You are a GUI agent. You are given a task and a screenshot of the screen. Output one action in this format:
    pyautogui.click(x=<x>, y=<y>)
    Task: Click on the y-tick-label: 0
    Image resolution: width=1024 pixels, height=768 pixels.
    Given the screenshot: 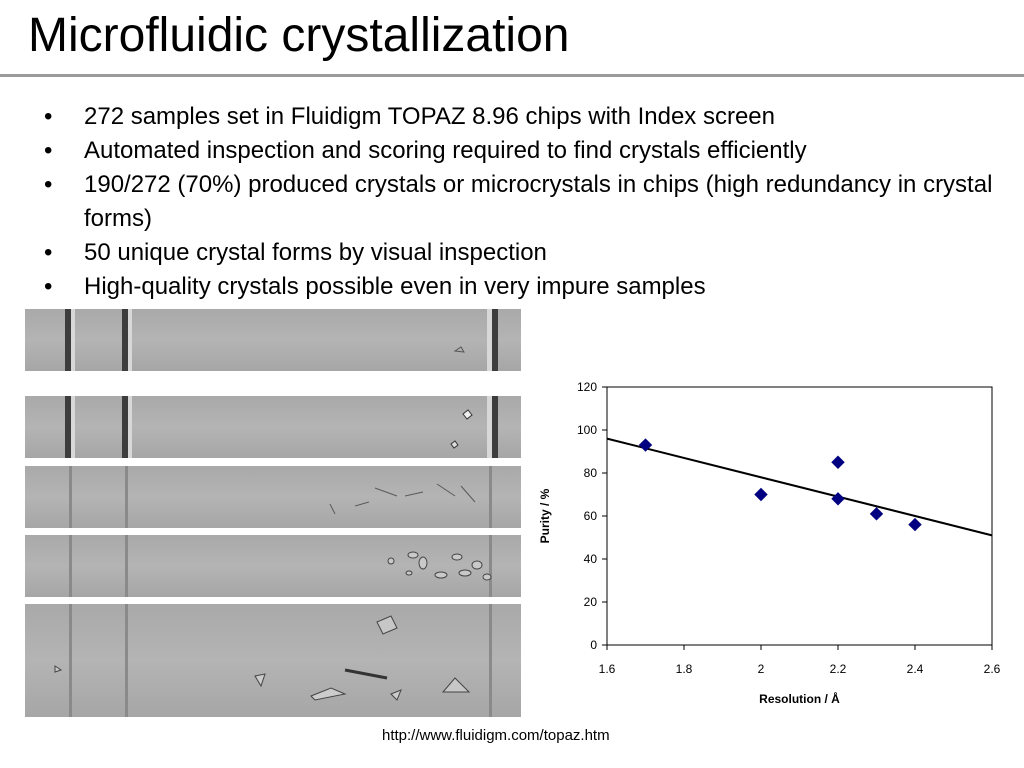 What is the action you would take?
    pyautogui.click(x=593, y=645)
    